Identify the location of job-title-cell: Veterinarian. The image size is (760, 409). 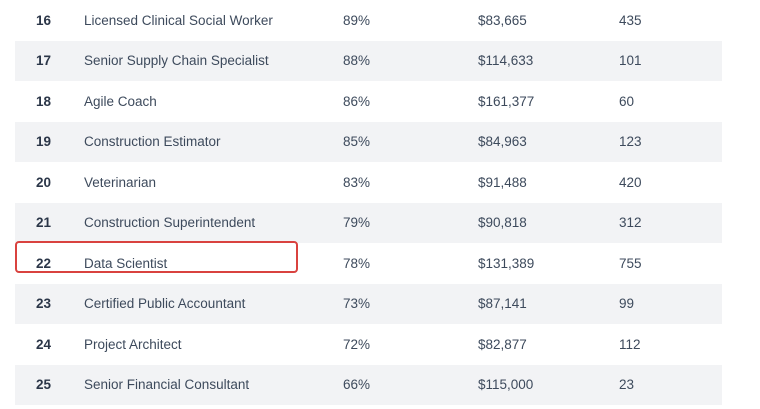
(120, 182).